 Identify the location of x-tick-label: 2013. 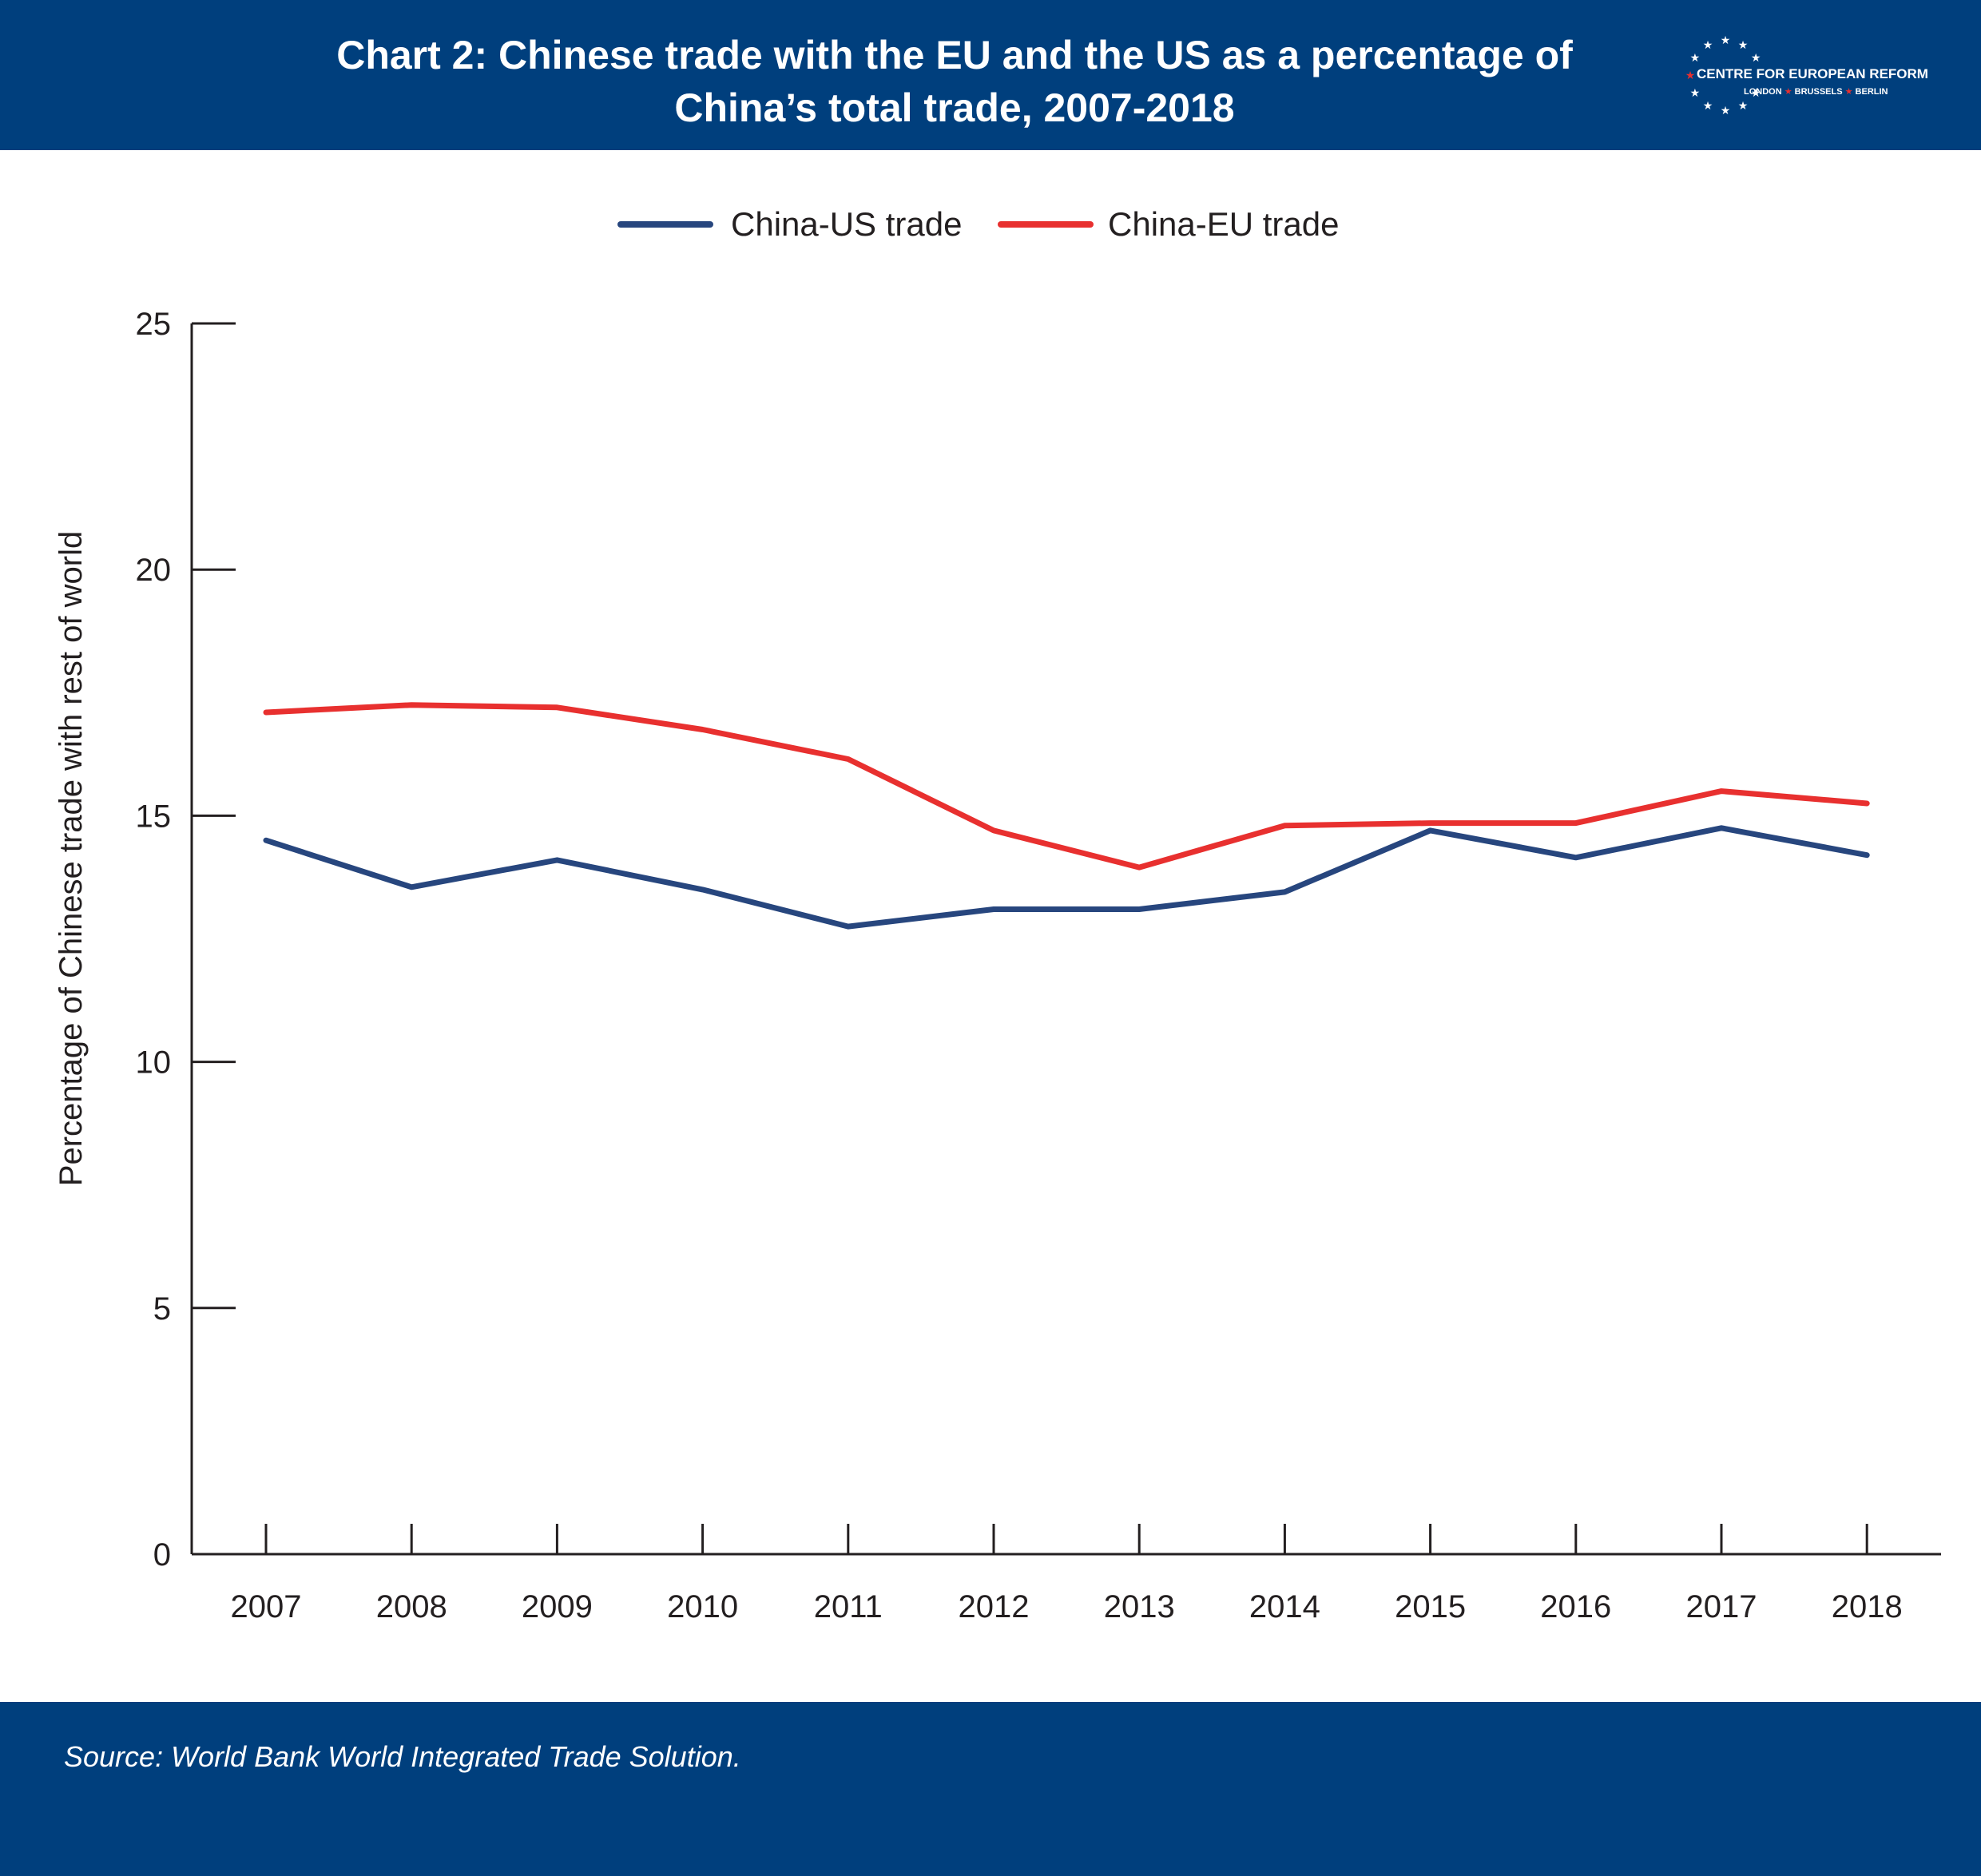
(1140, 1606).